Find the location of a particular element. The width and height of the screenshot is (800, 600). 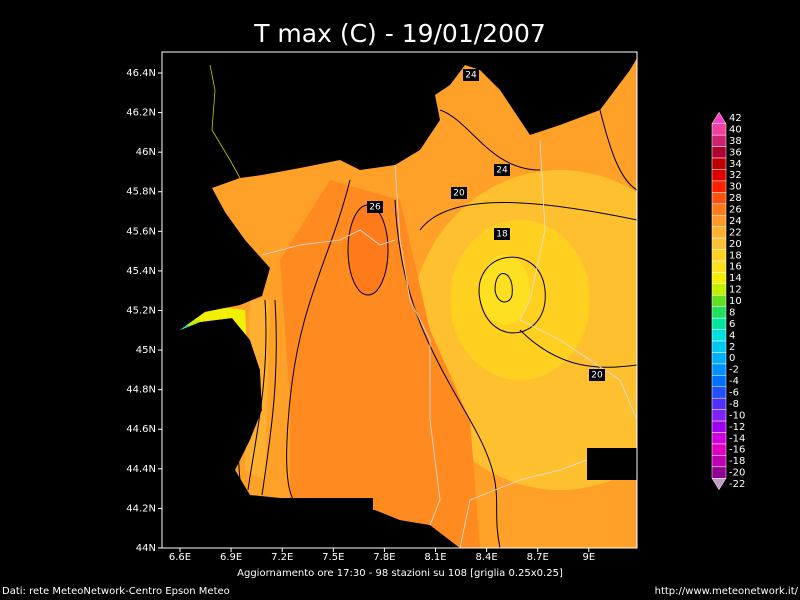

colorbar-label: 34 is located at coordinates (735, 164).